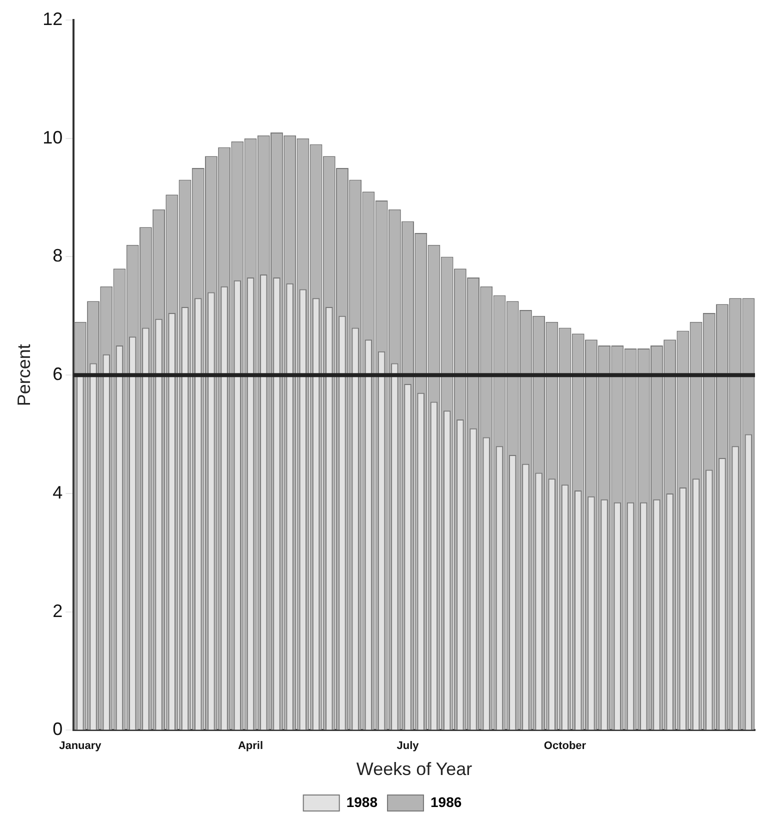  What do you see at coordinates (52, 18) in the screenshot?
I see `y-tick-label: 12` at bounding box center [52, 18].